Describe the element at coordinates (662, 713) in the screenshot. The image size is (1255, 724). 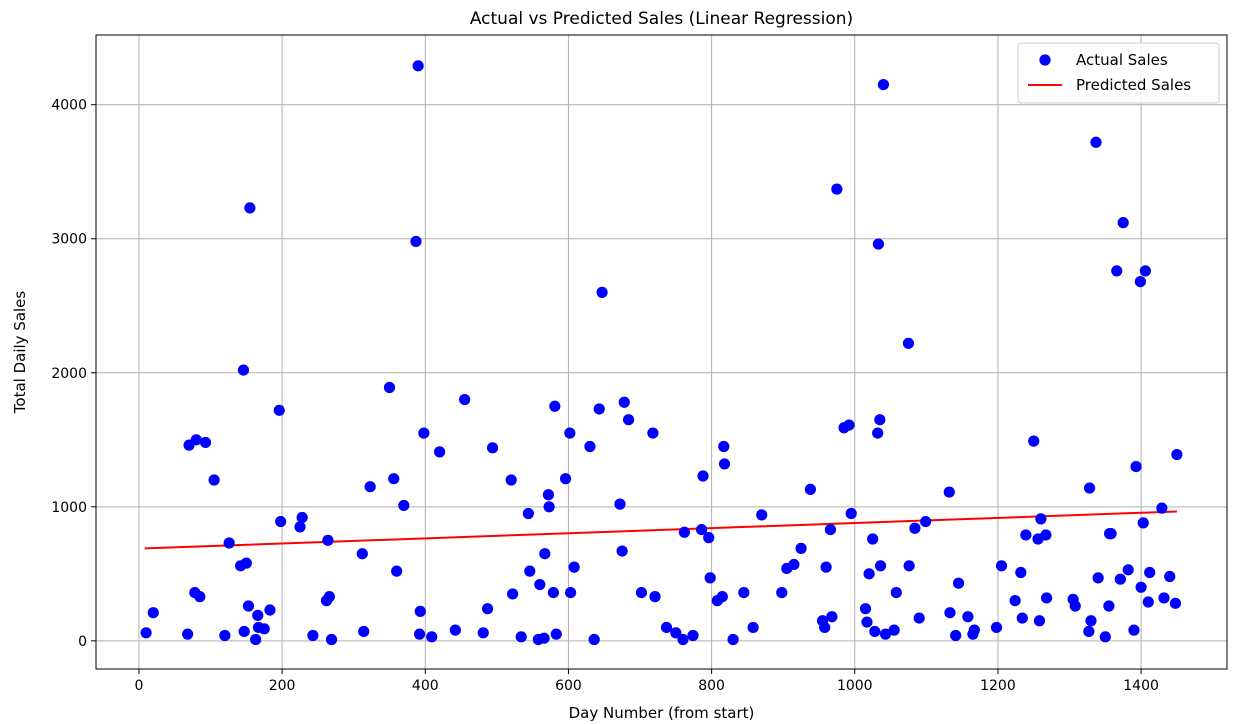
I see `x-axis-label: Day Number (from start)` at that location.